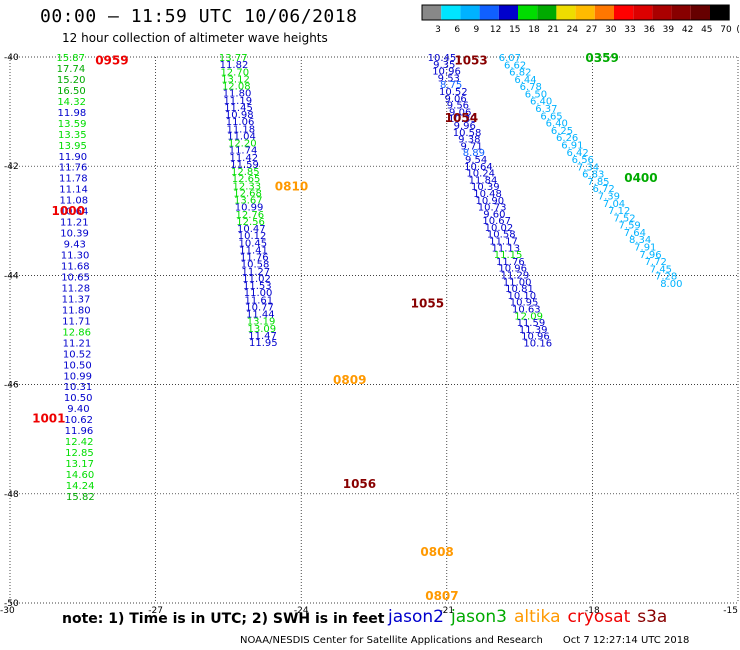 The image size is (740, 650). I want to click on swh-value: 9.53, so click(449, 78).